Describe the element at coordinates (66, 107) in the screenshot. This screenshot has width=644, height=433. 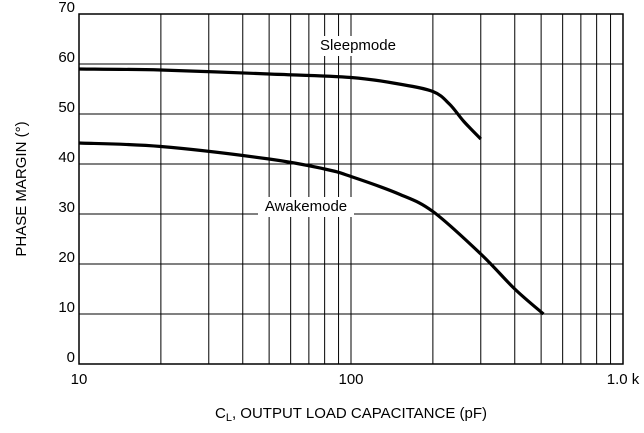
I see `y-tick-label: 50` at that location.